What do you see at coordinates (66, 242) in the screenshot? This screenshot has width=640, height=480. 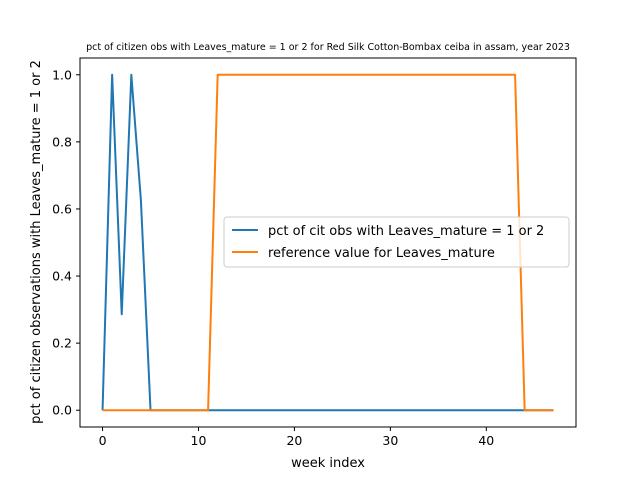 I see `y-axis-ticks: 0.0 0.2 0.4 0.6 0.8 1.0` at bounding box center [66, 242].